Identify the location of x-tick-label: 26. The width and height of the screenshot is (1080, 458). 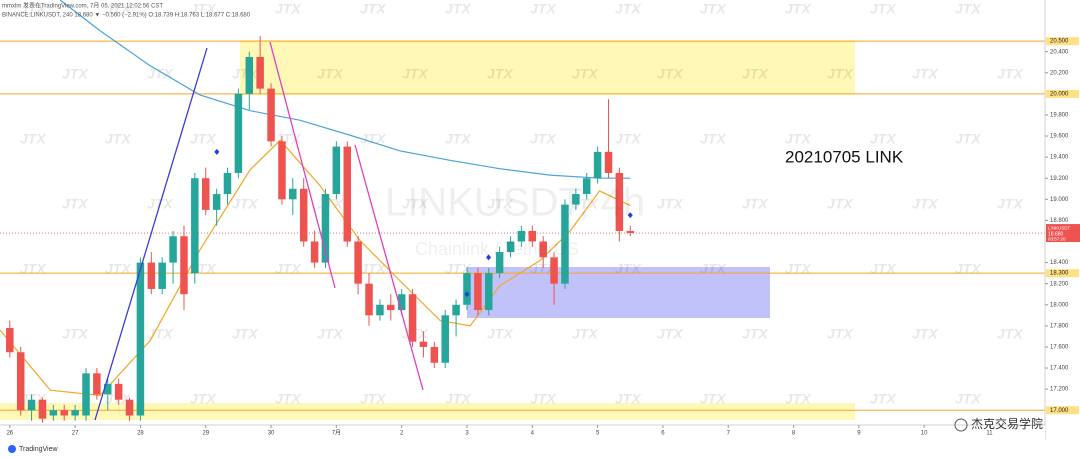
(9, 434).